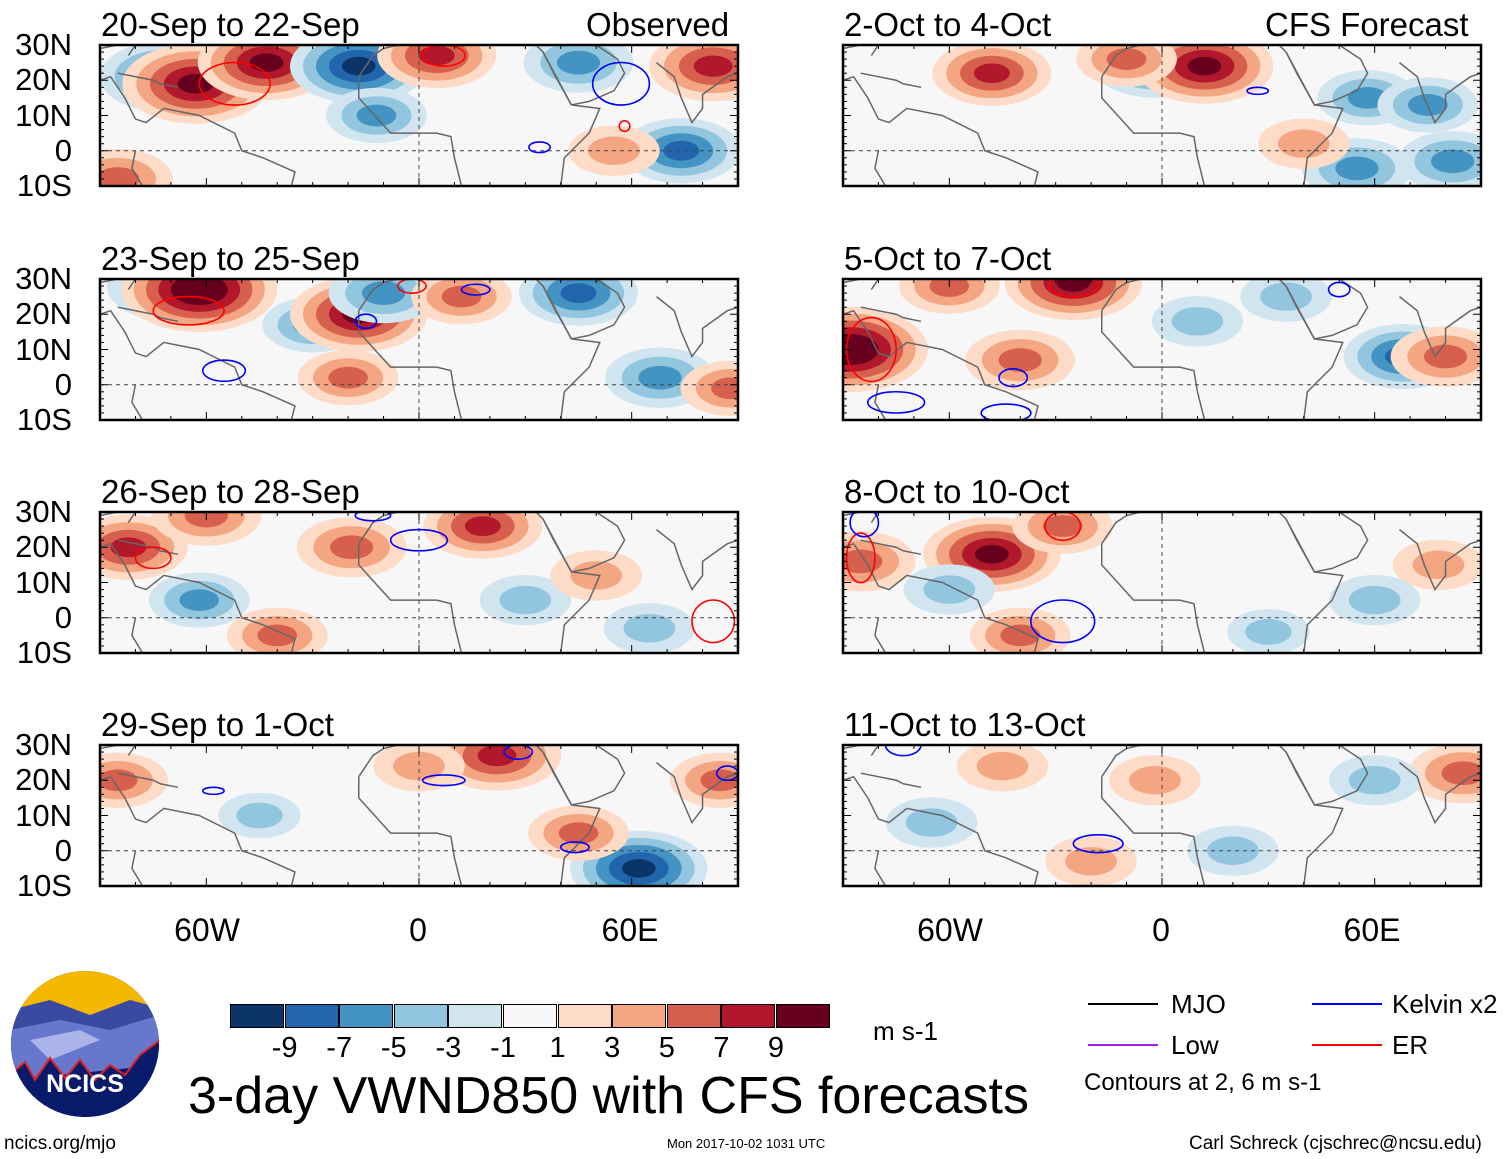  Describe the element at coordinates (557, 1048) in the screenshot. I see `colorbar-label: 1` at that location.